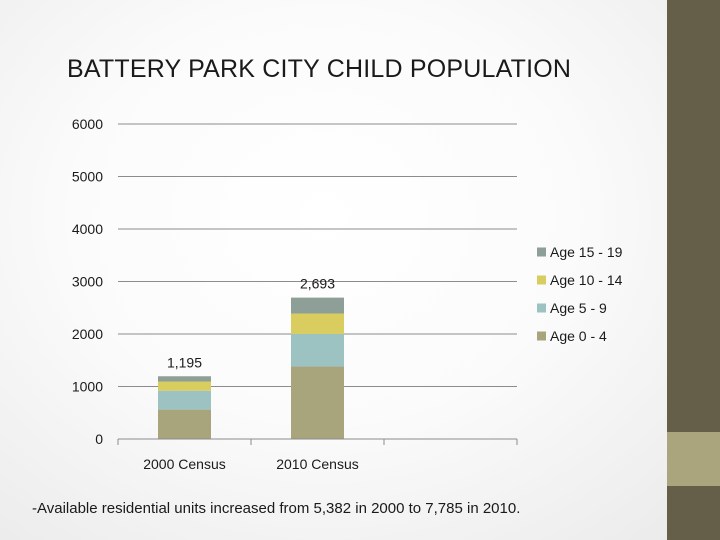 The height and width of the screenshot is (540, 720). I want to click on x-axis, so click(317, 441).